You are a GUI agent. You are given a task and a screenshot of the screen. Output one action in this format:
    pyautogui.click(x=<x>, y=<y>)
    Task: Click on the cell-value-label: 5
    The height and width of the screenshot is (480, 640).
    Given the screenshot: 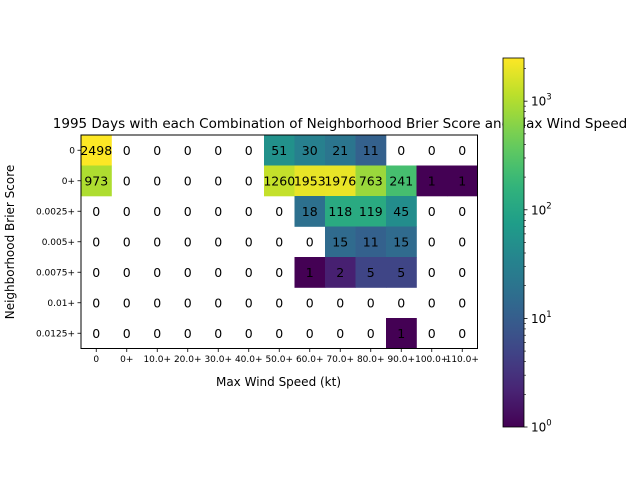 What is the action you would take?
    pyautogui.click(x=401, y=272)
    